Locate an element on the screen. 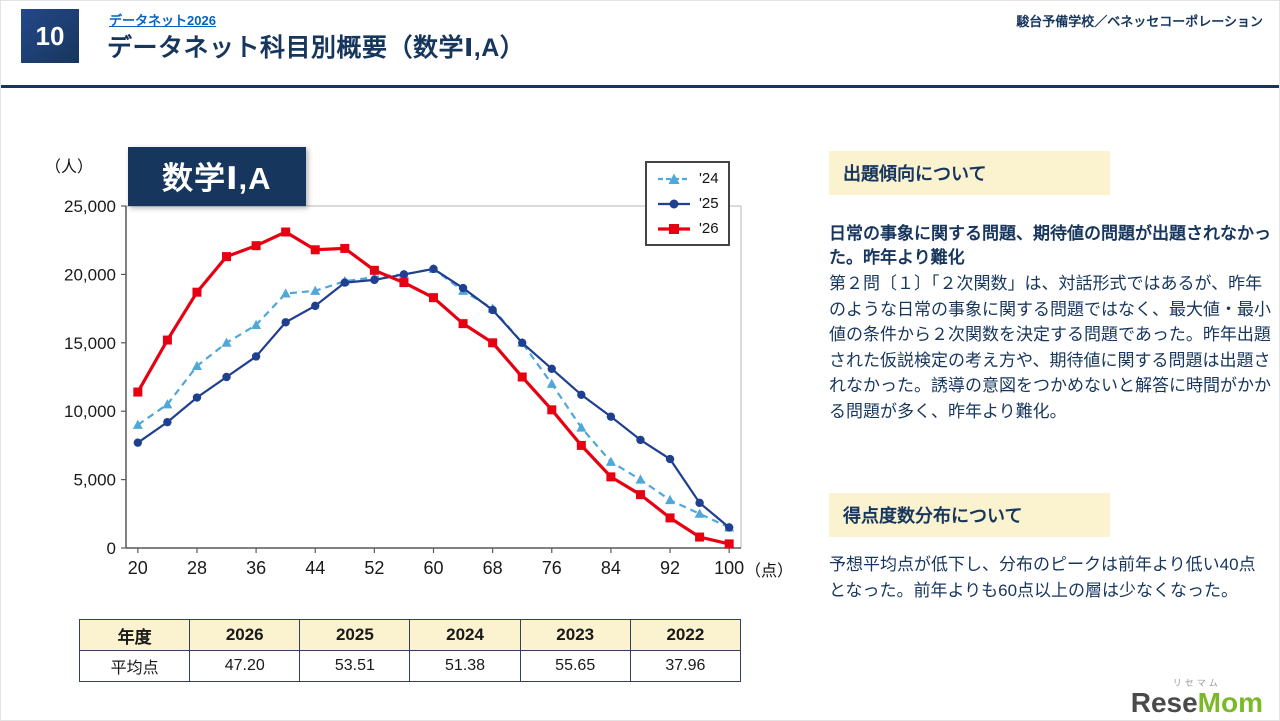  svg-text: 15,000 is located at coordinates (90, 343).